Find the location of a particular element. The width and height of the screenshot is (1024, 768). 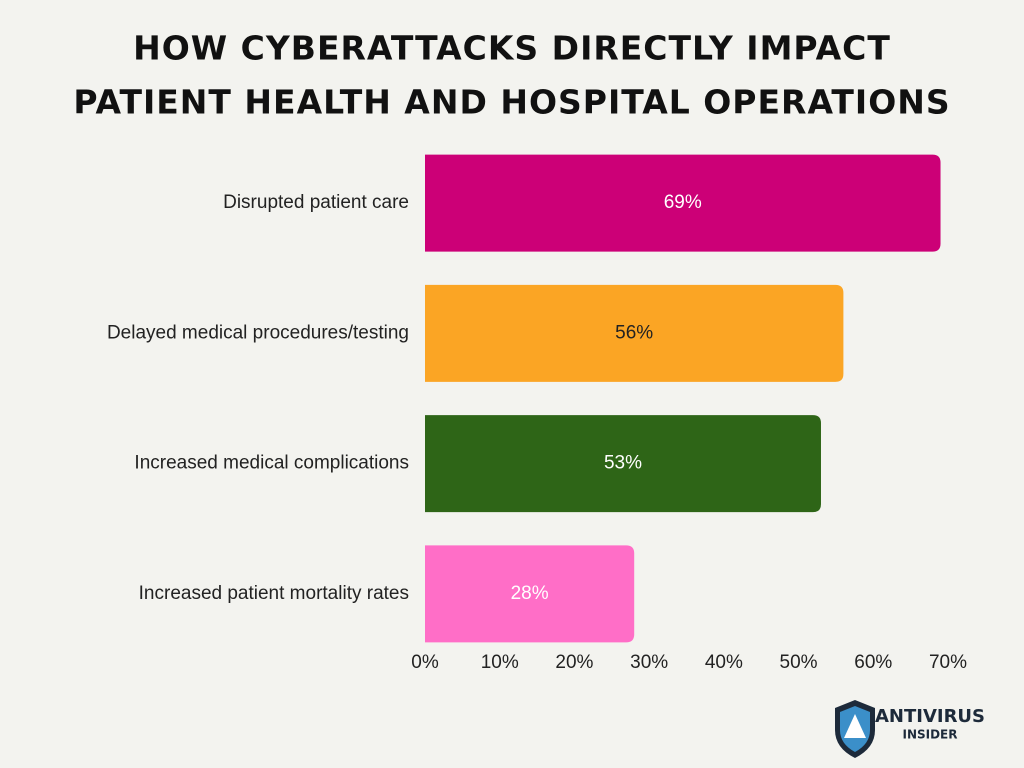

value-label: 56% is located at coordinates (634, 332).